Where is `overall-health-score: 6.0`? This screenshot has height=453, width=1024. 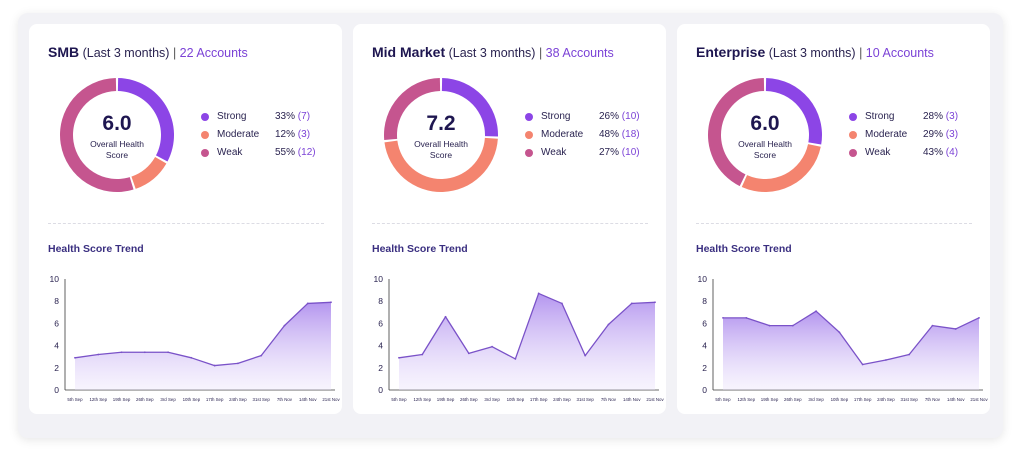
overall-health-score: 6.0 is located at coordinates (765, 123).